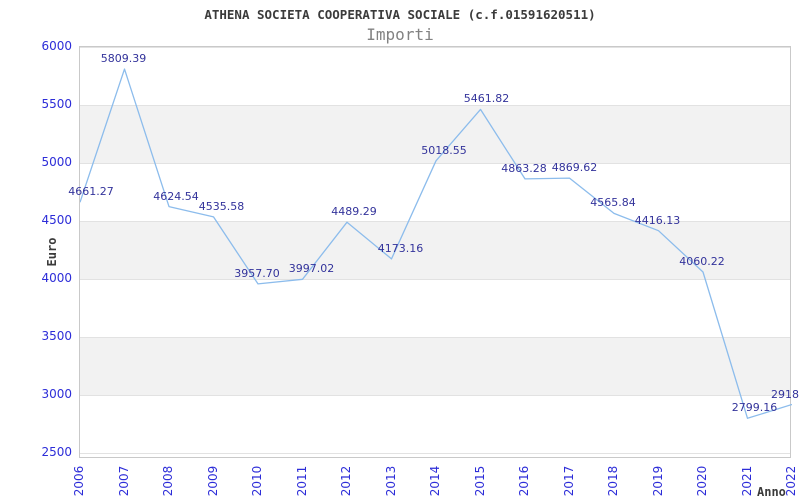 This screenshot has height=500, width=800. What do you see at coordinates (568, 481) in the screenshot?
I see `x-tick-label: 2017` at bounding box center [568, 481].